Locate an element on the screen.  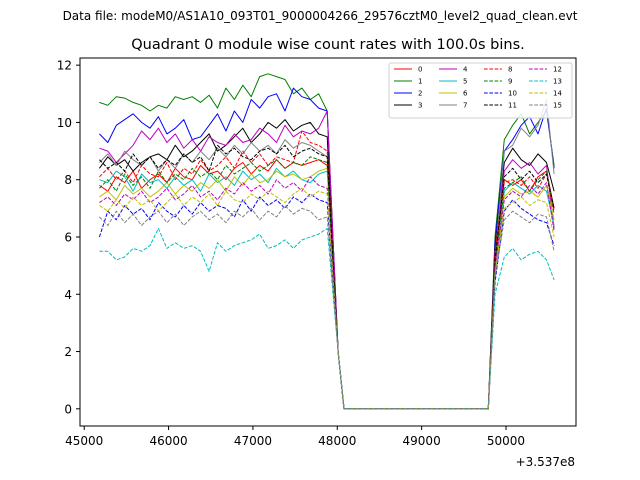
legend-label: 11 is located at coordinates (512, 106).